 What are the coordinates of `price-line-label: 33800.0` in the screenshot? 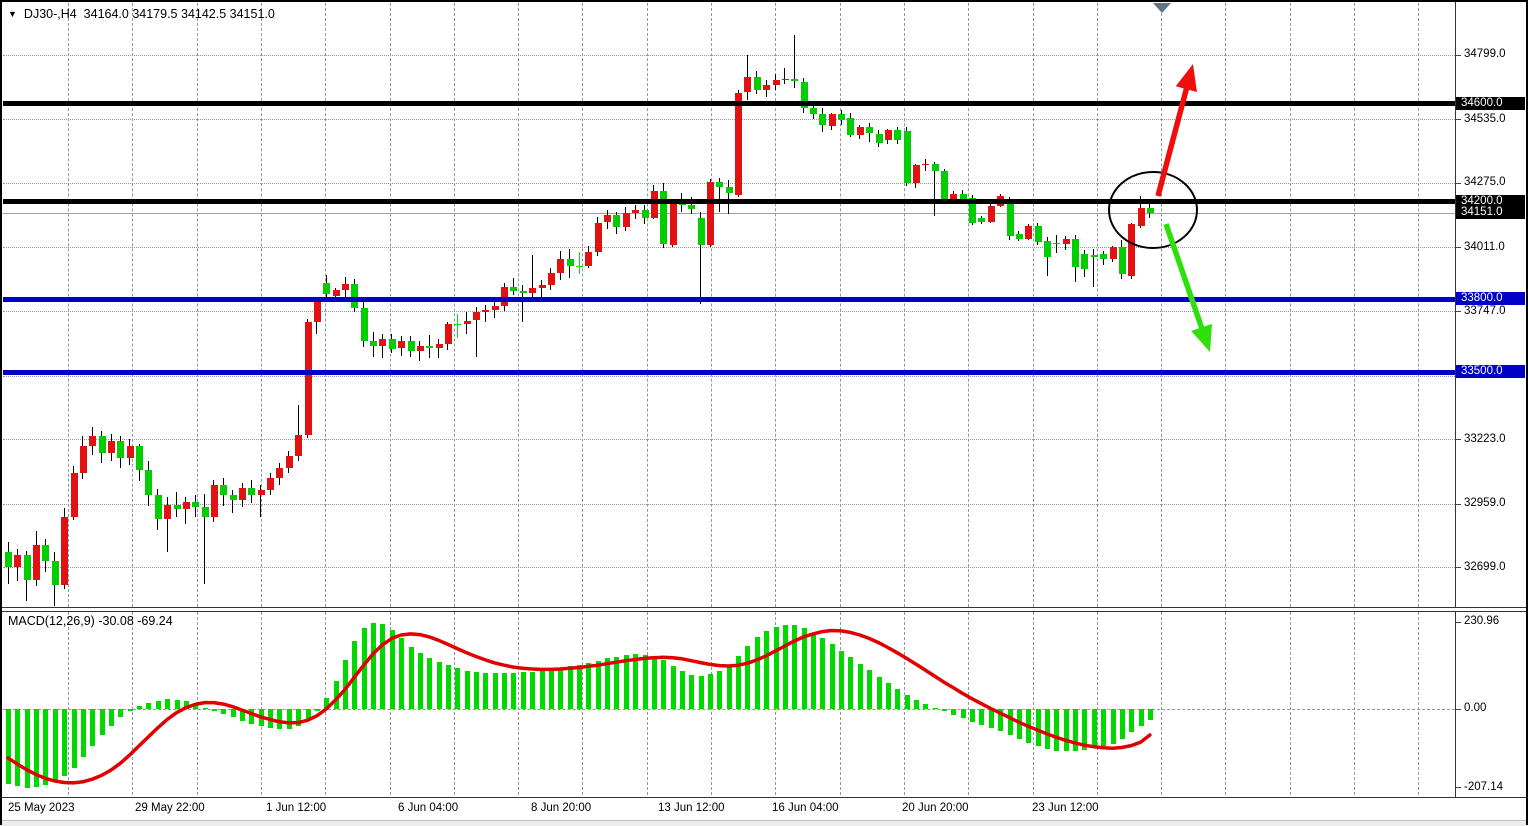 It's located at (1490, 299).